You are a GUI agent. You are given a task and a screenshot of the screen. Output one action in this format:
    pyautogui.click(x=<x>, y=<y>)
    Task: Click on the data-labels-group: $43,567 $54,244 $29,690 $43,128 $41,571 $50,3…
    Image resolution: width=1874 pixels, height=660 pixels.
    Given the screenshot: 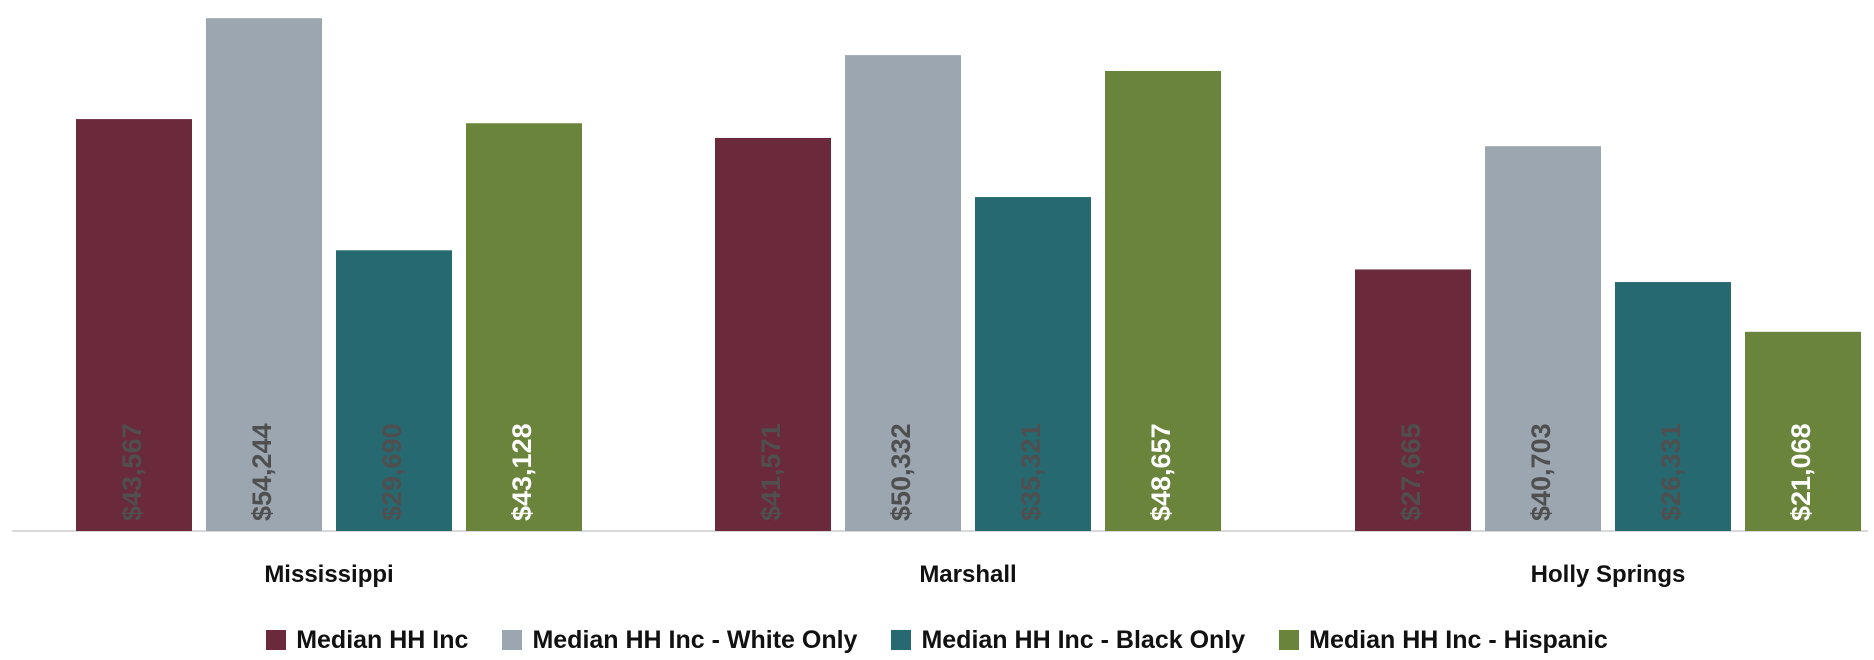 What is the action you would take?
    pyautogui.click(x=966, y=472)
    